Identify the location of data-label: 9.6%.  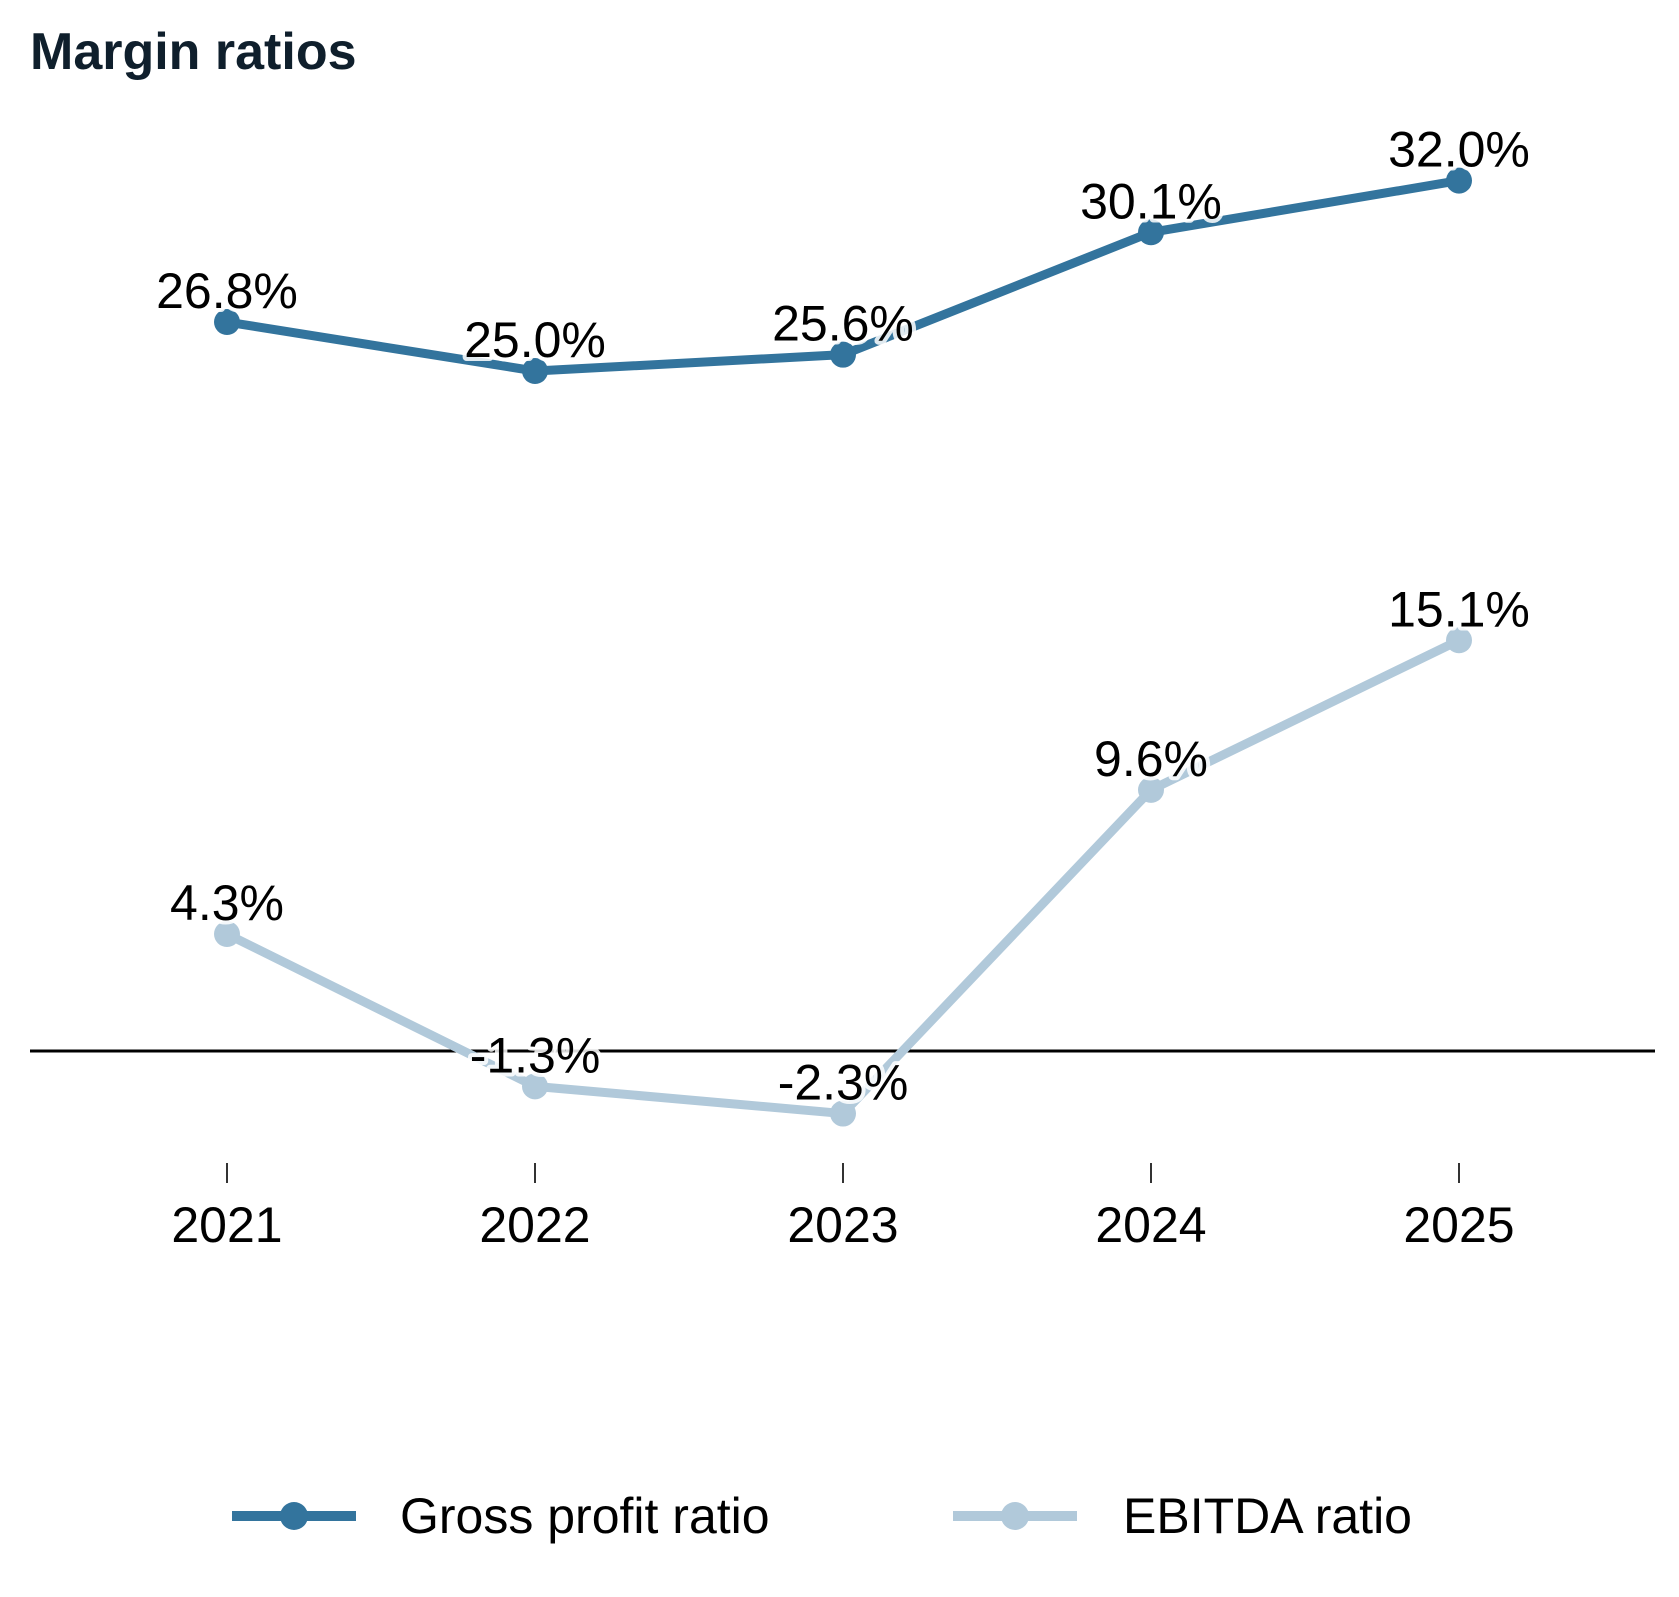
(1151, 759).